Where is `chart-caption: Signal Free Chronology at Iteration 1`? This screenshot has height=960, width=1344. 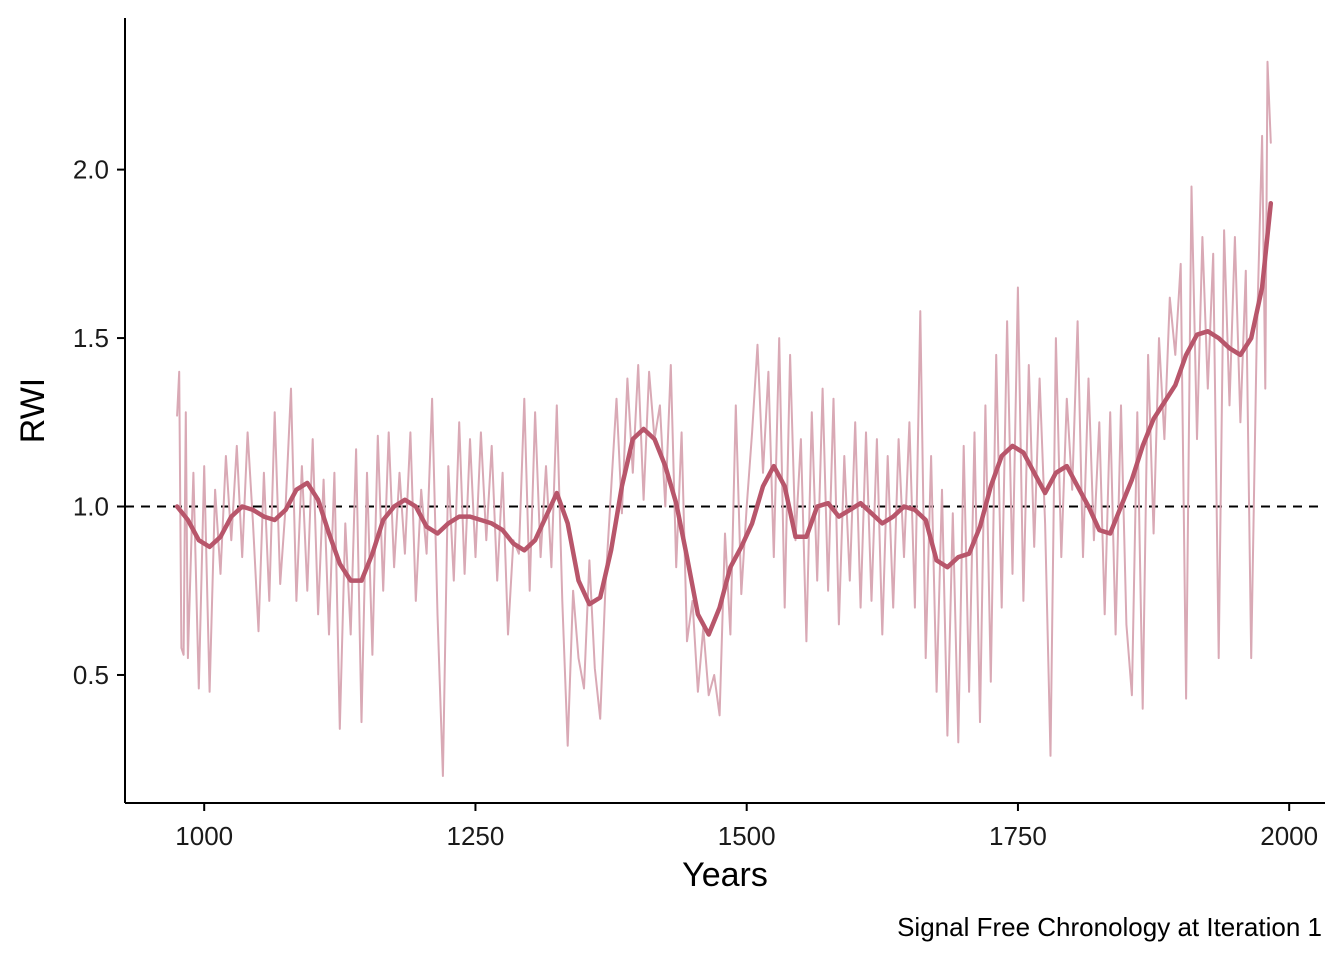 chart-caption: Signal Free Chronology at Iteration 1 is located at coordinates (1109, 927).